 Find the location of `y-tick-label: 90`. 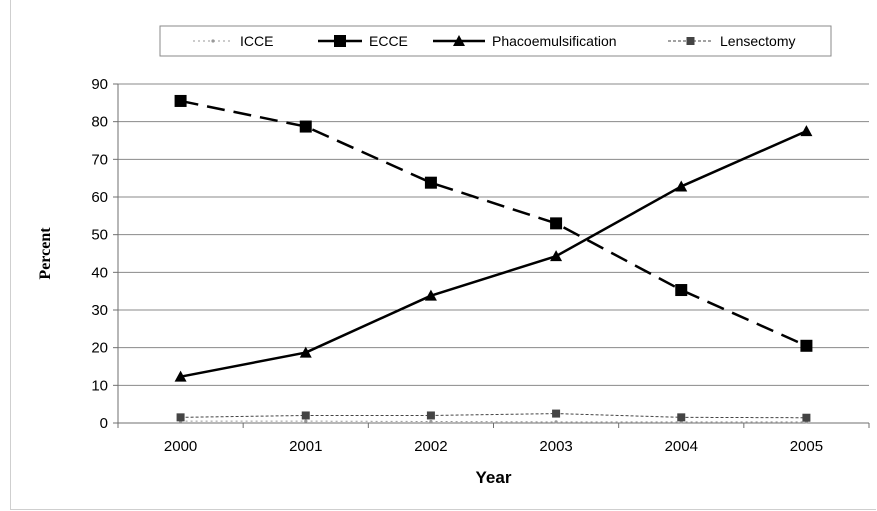

y-tick-label: 90 is located at coordinates (99, 84).